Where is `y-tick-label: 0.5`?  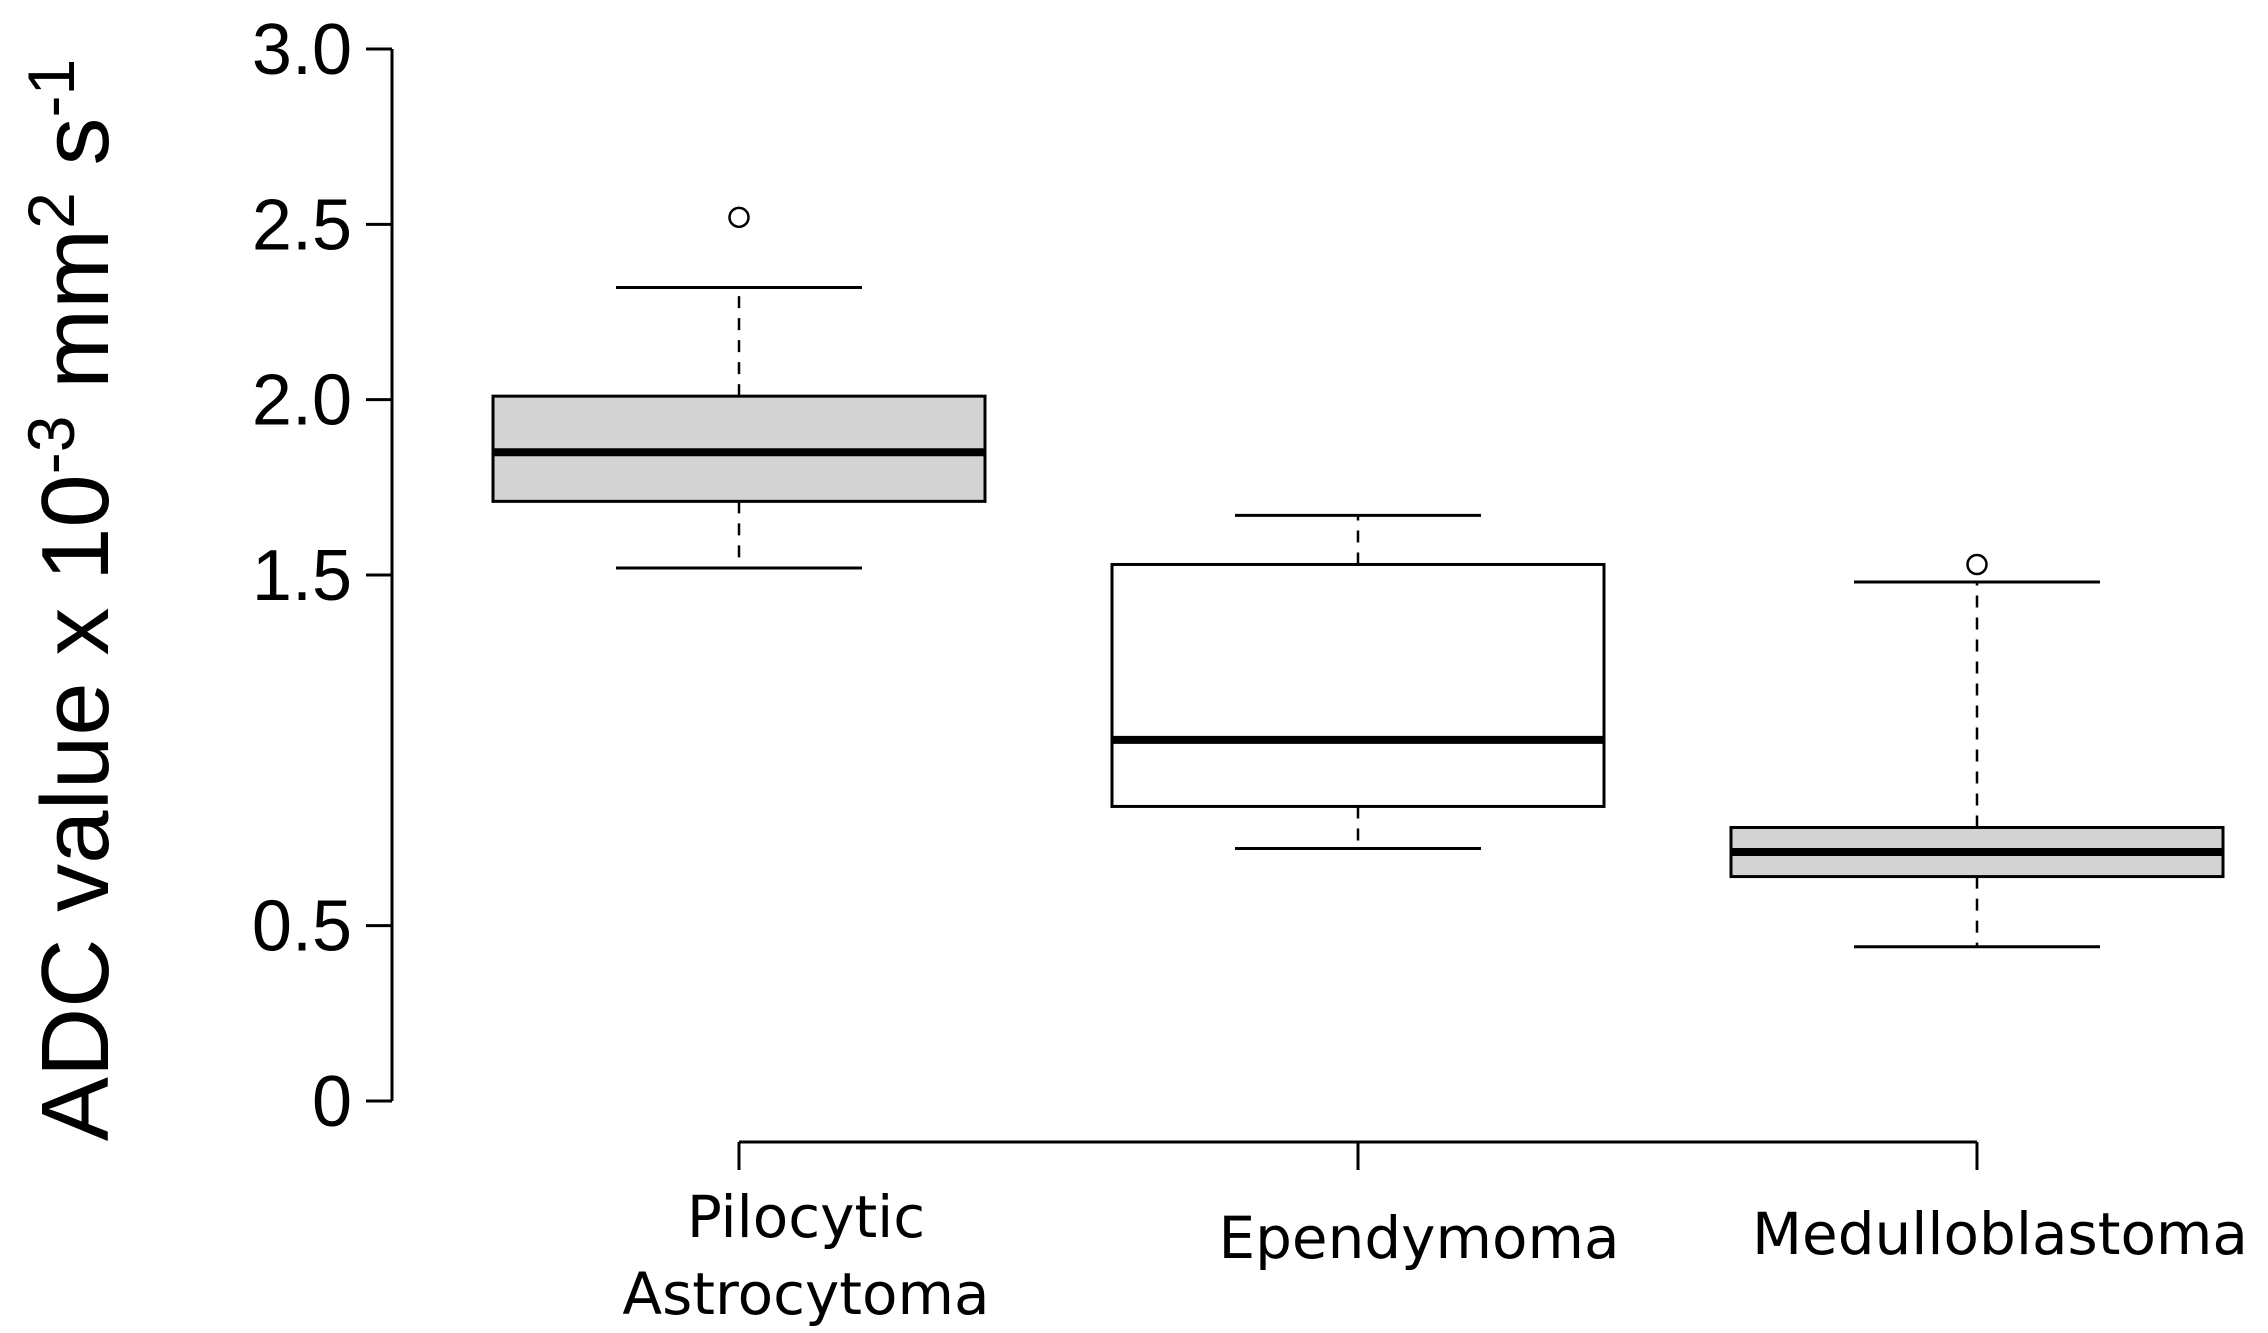 y-tick-label: 0.5 is located at coordinates (302, 927).